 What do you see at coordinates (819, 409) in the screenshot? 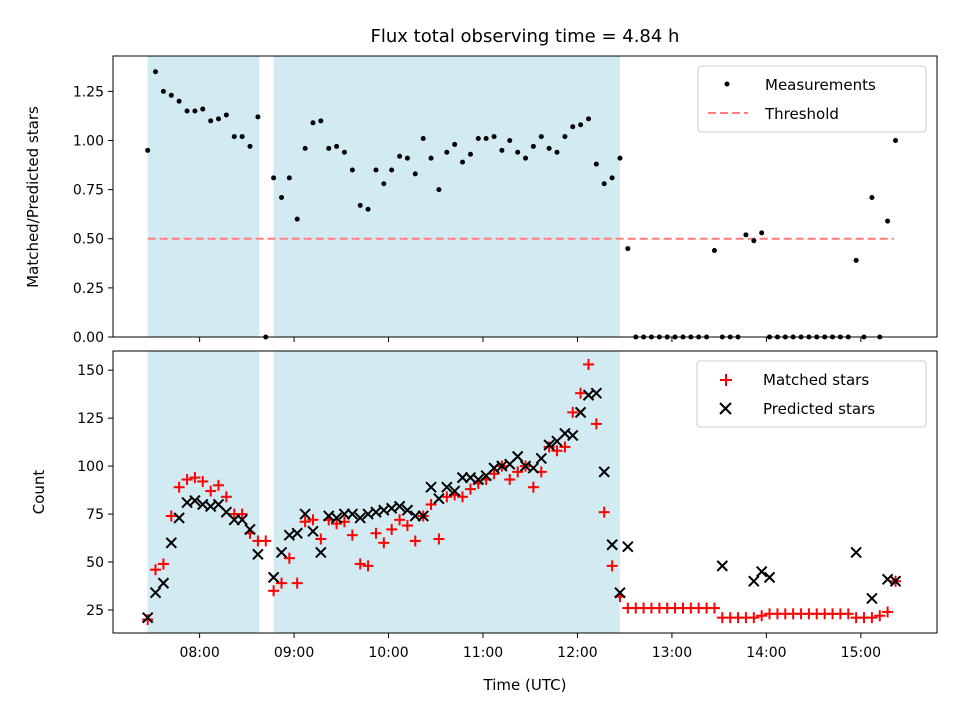
I see `legend-predicted-label: Predicted stars` at bounding box center [819, 409].